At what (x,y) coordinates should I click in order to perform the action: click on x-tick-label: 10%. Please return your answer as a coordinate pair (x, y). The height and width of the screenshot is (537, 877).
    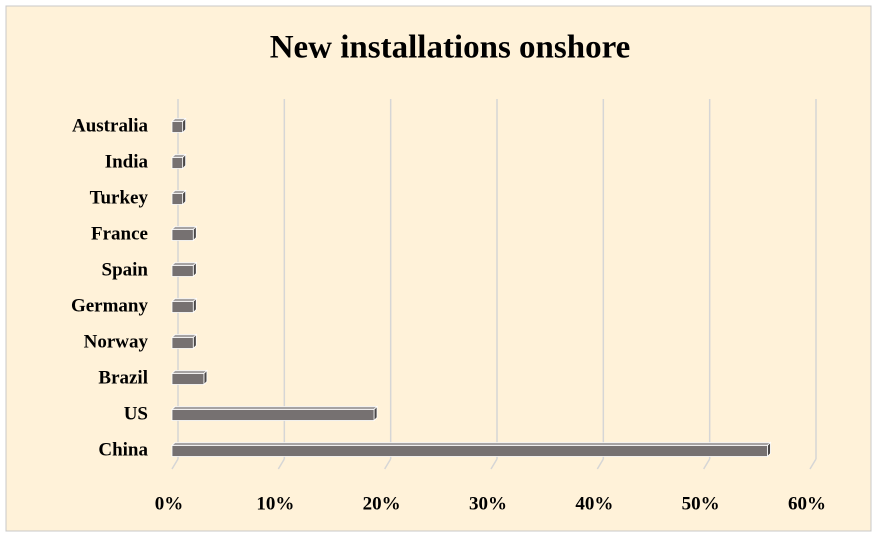
    Looking at the image, I should click on (275, 503).